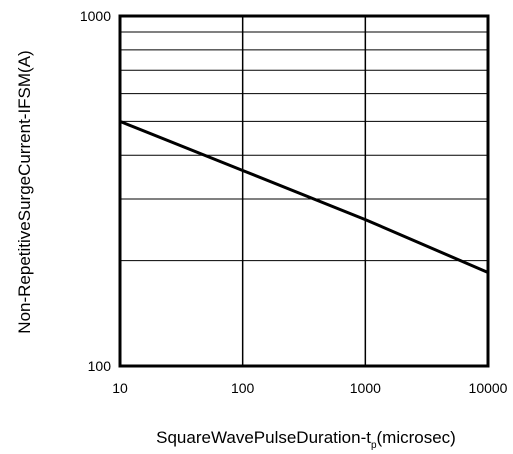 This screenshot has width=513, height=454. Describe the element at coordinates (374, 445) in the screenshot. I see `x-axis-label-subscript: p` at that location.